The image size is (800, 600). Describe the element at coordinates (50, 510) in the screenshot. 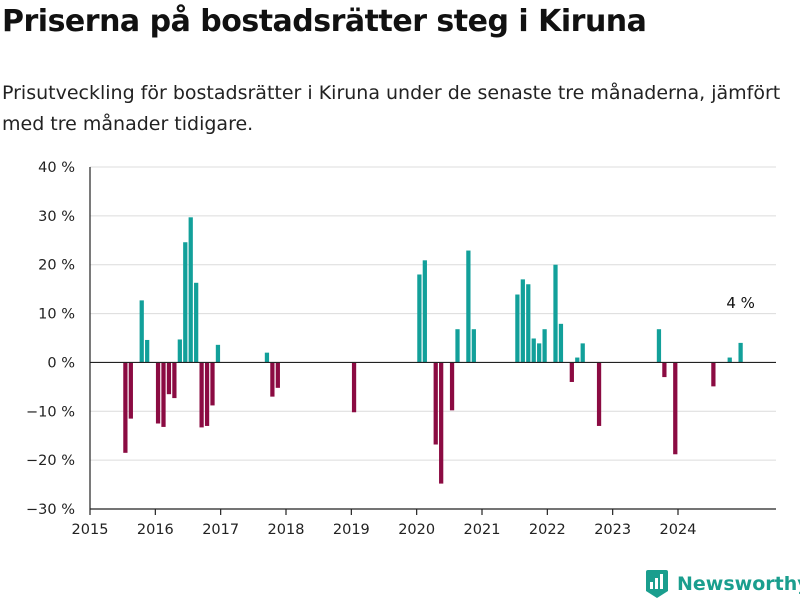

I see `y-tick-label: −30 %` at that location.